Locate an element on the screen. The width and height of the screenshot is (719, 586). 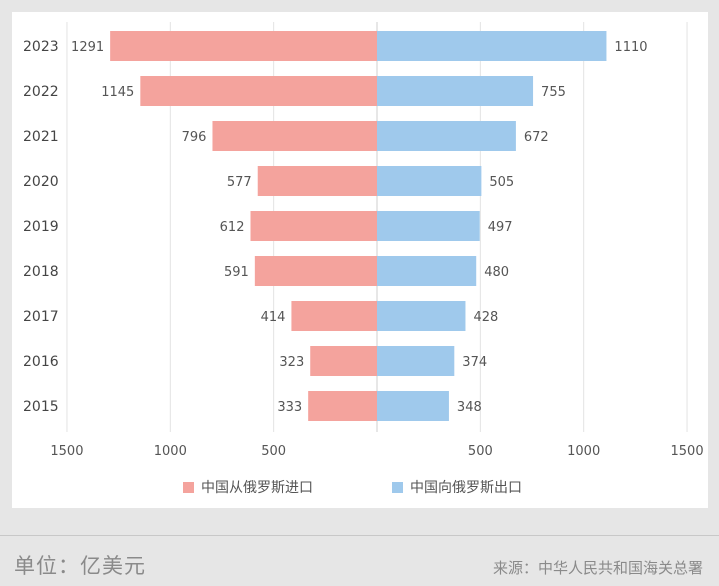
source-label: 来源：中华人民共和国海关总署 is located at coordinates (597, 568).